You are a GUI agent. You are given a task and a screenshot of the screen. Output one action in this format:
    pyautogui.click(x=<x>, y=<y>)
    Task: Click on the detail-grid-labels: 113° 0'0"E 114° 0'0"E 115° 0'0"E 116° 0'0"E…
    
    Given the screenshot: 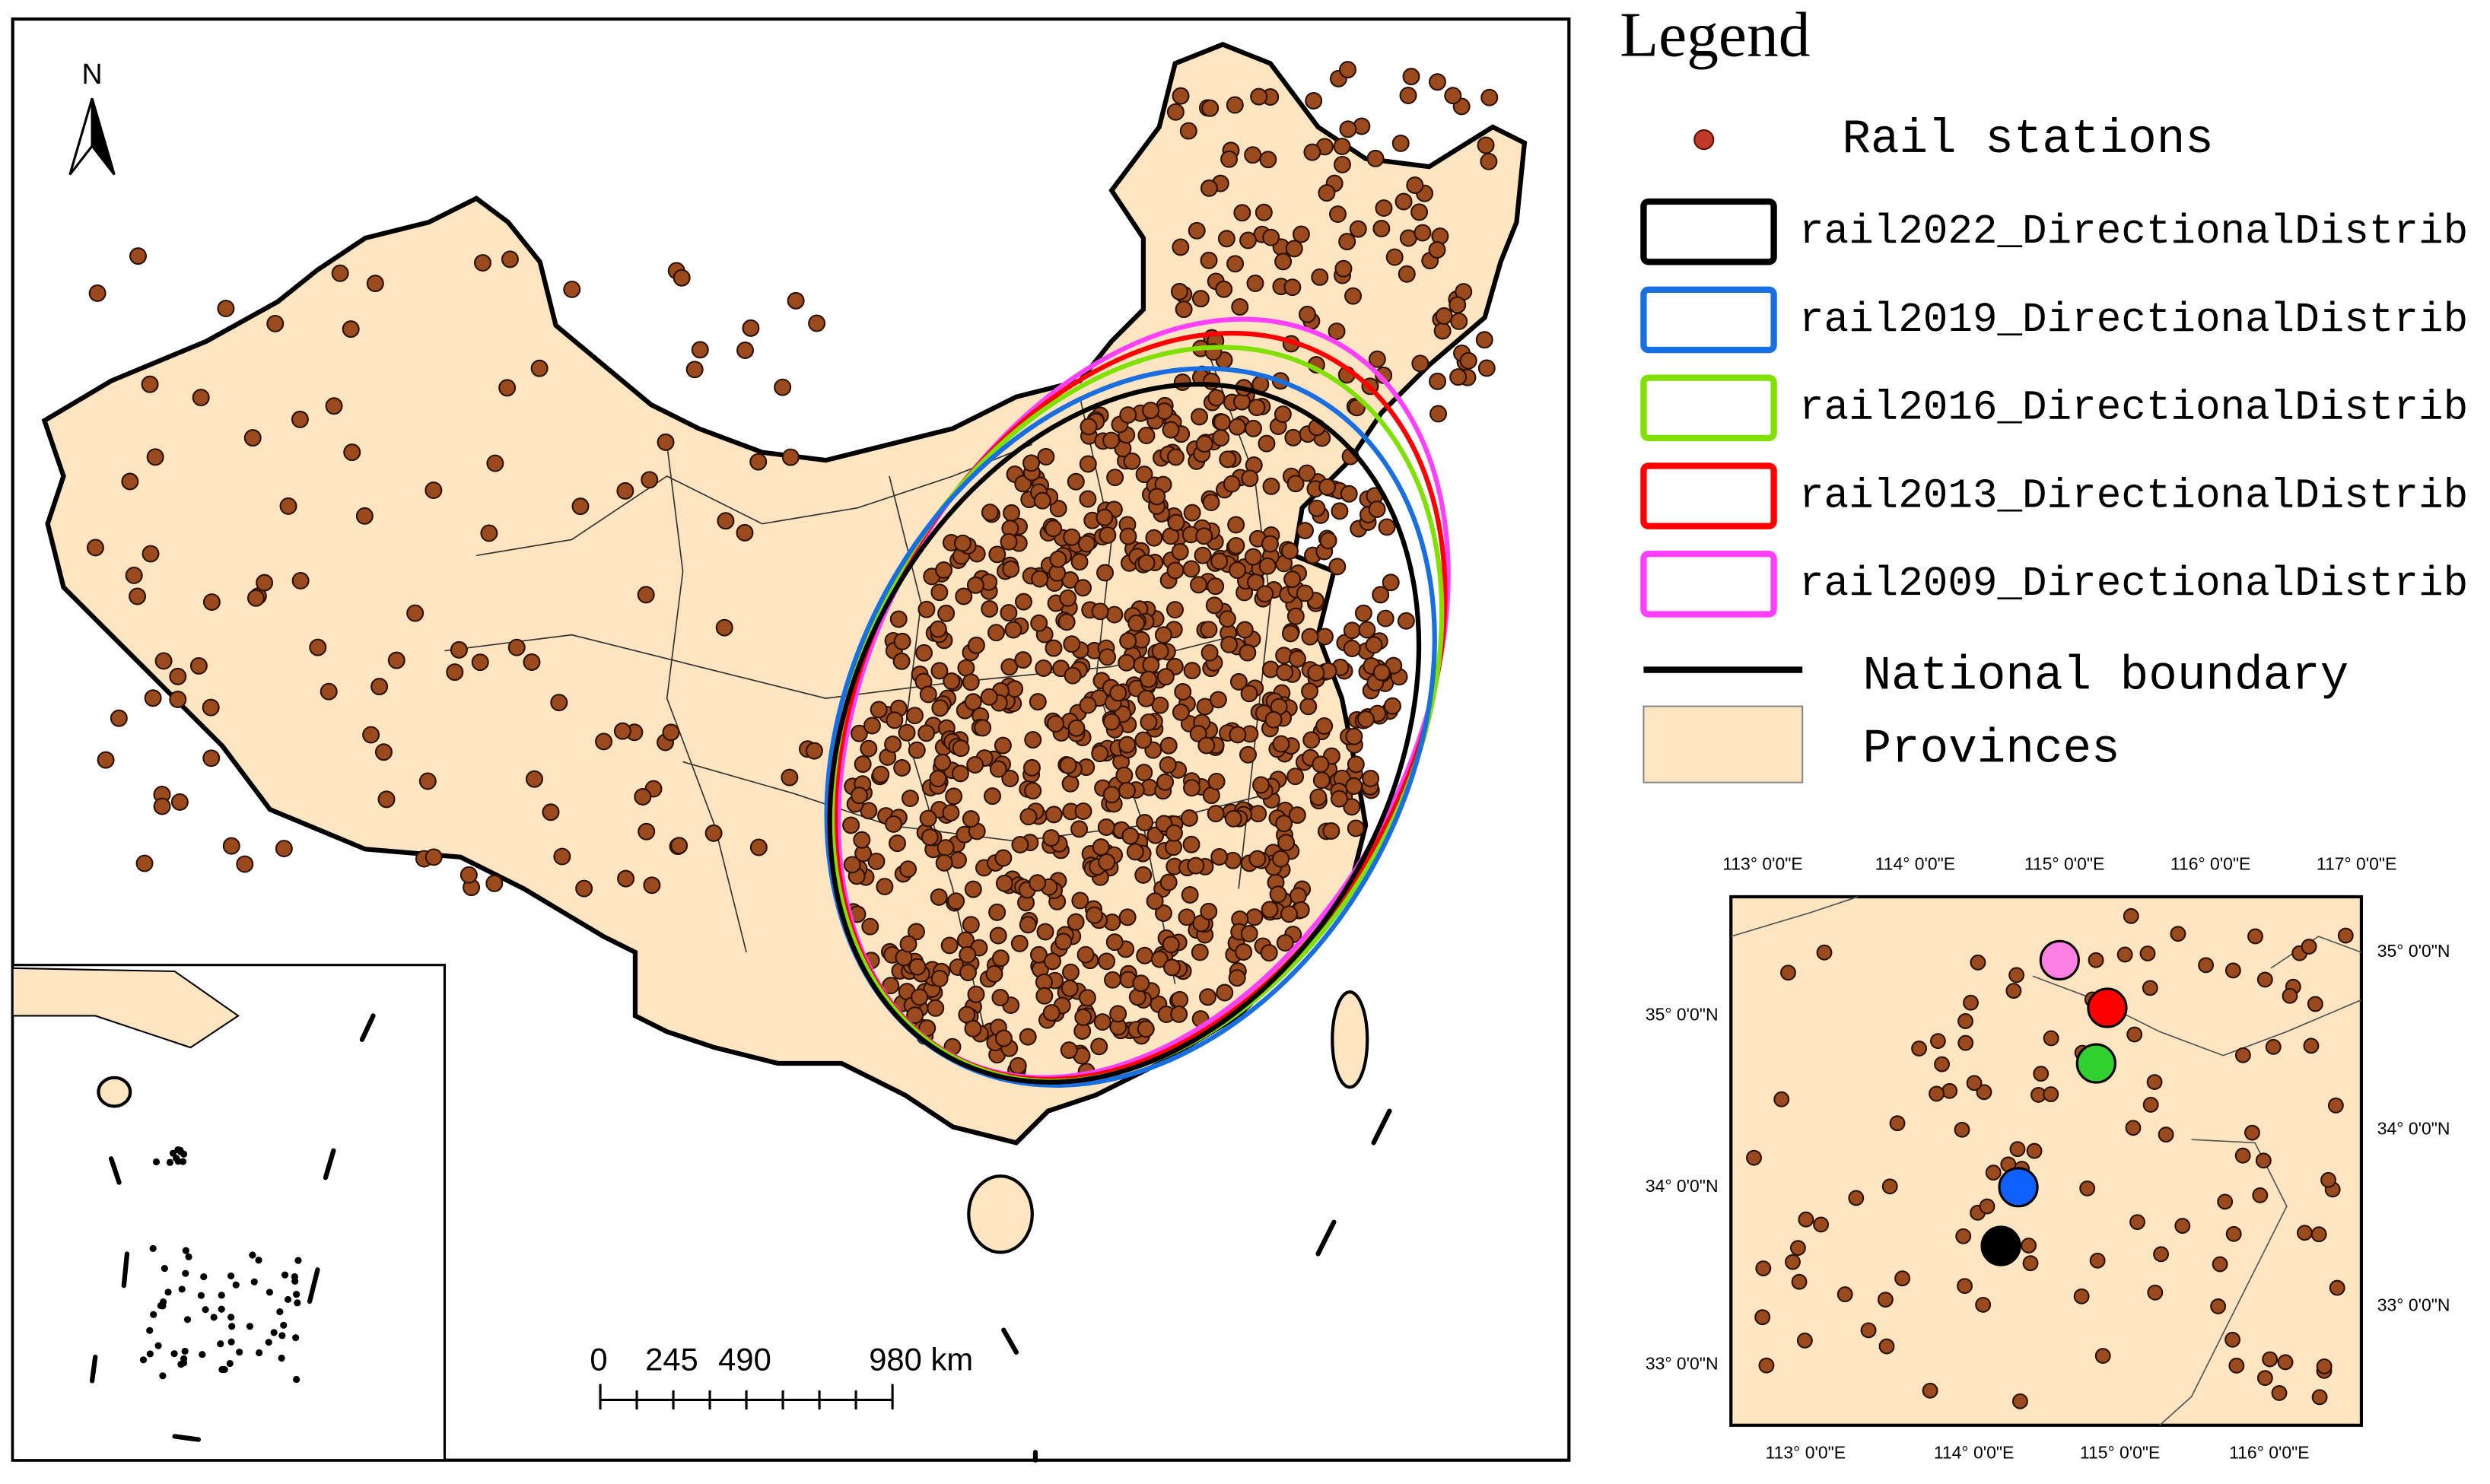 What is the action you would take?
    pyautogui.click(x=2048, y=1157)
    